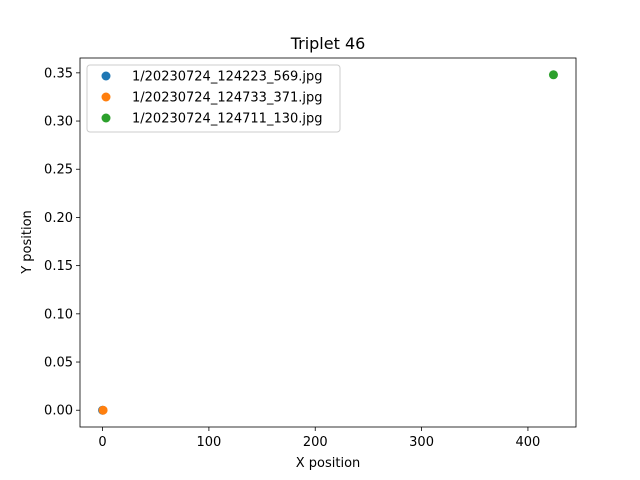 This screenshot has height=480, width=640. Describe the element at coordinates (58, 170) in the screenshot. I see `y-tick-label: 0.25` at that location.